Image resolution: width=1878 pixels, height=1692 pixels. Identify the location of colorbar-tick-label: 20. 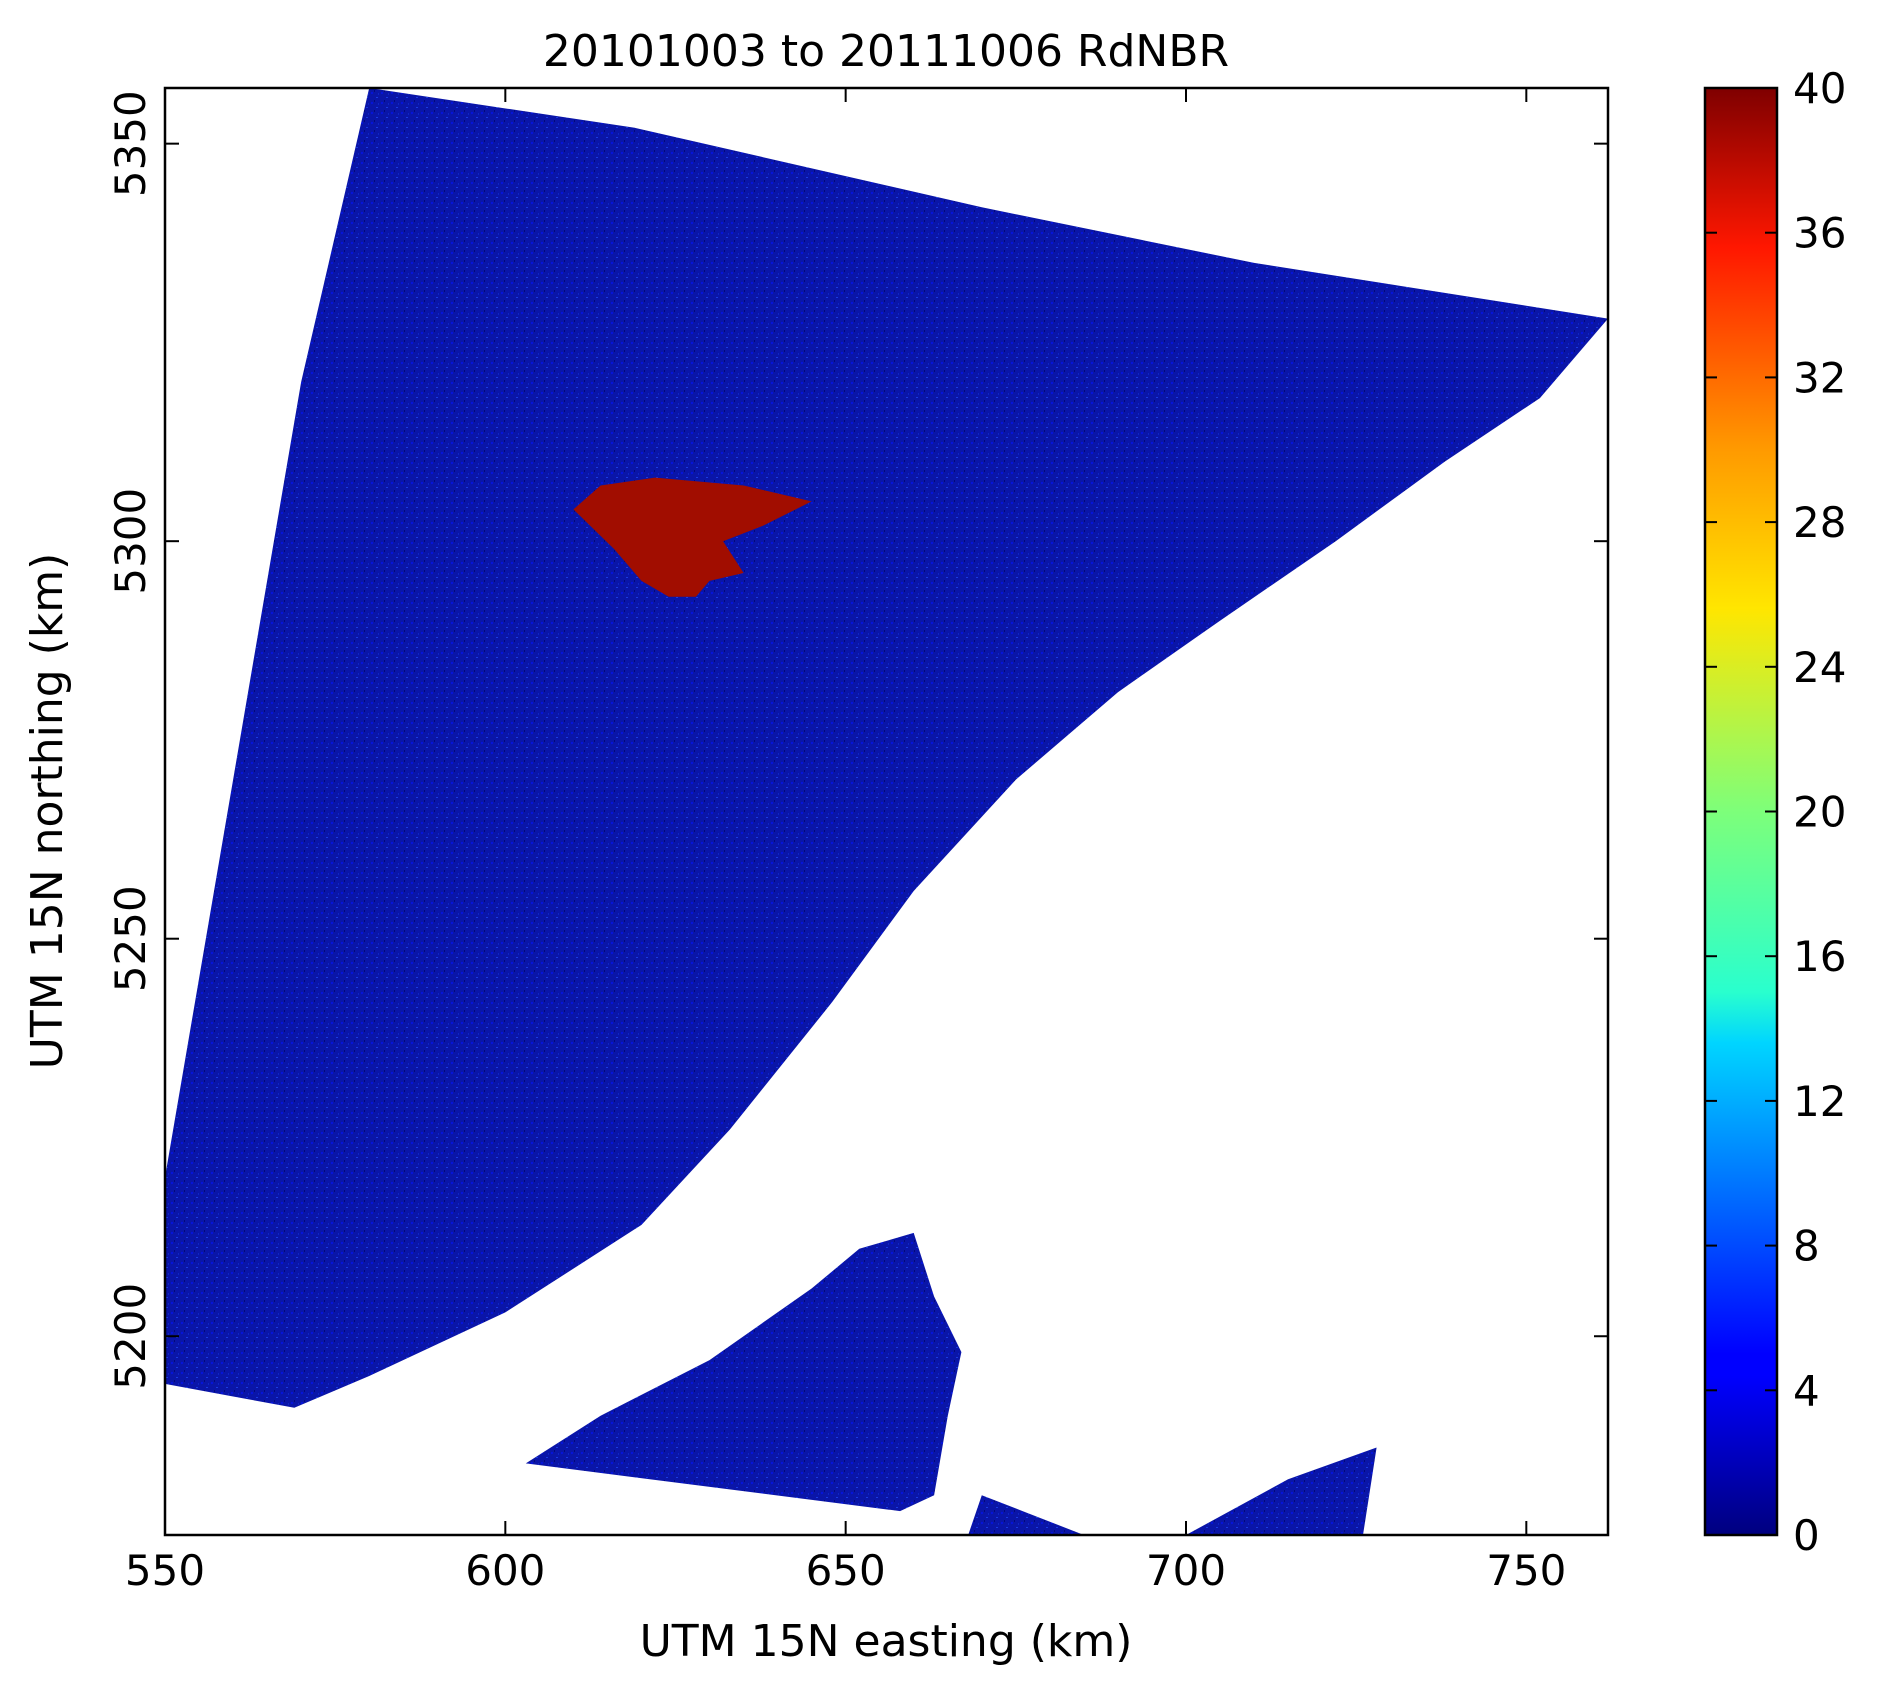
(1819, 812).